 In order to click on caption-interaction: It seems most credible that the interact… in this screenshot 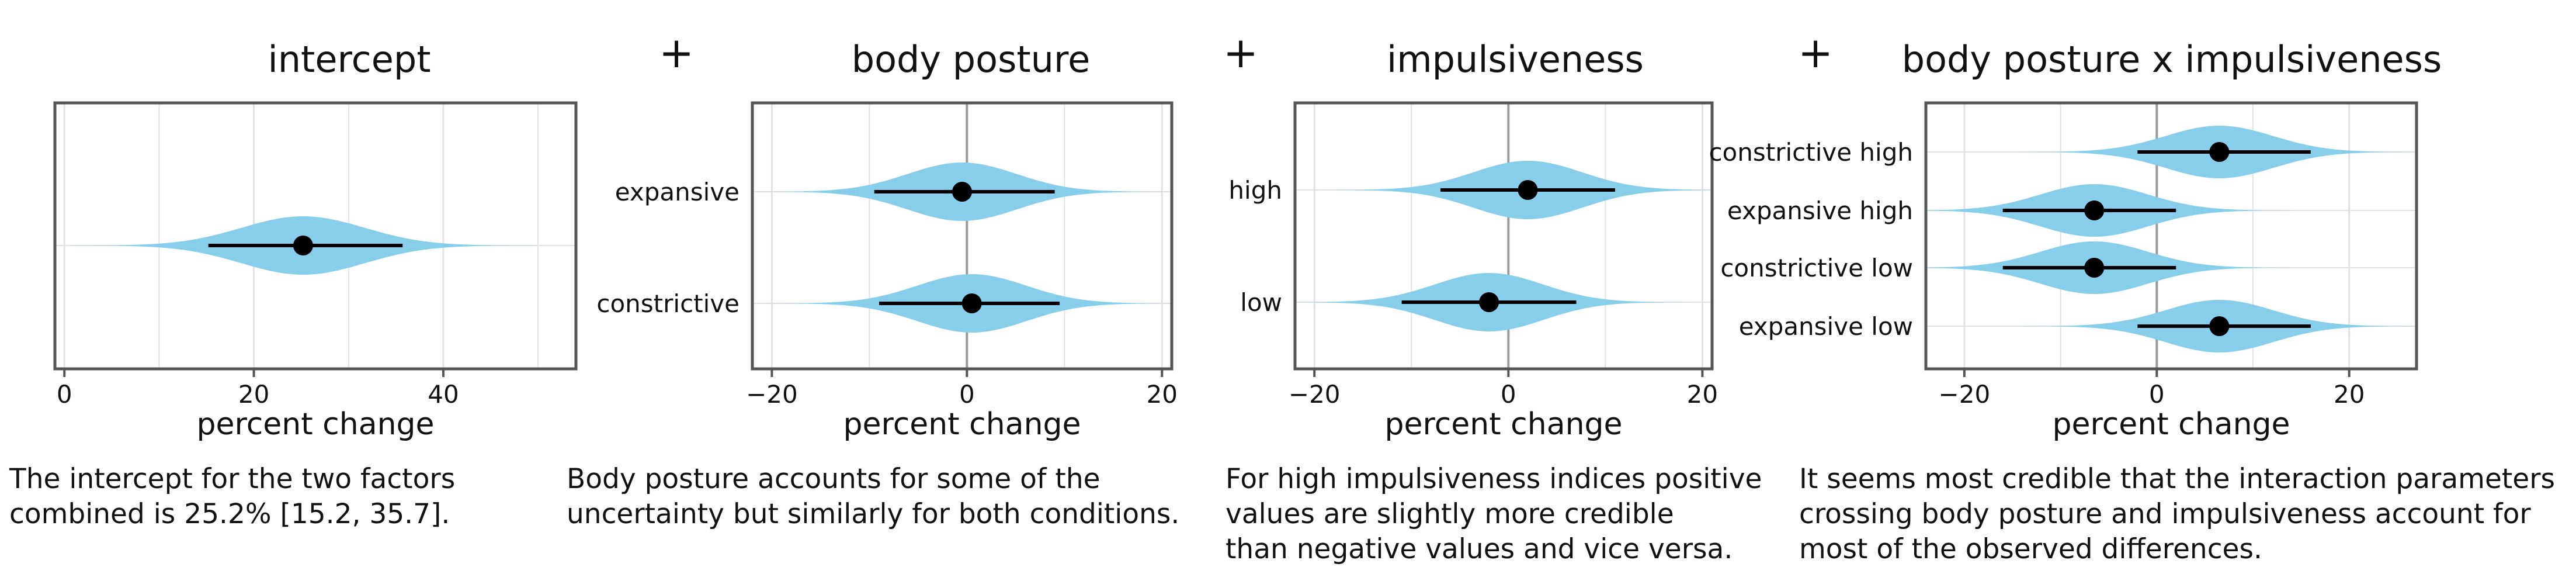, I will do `click(2177, 514)`.